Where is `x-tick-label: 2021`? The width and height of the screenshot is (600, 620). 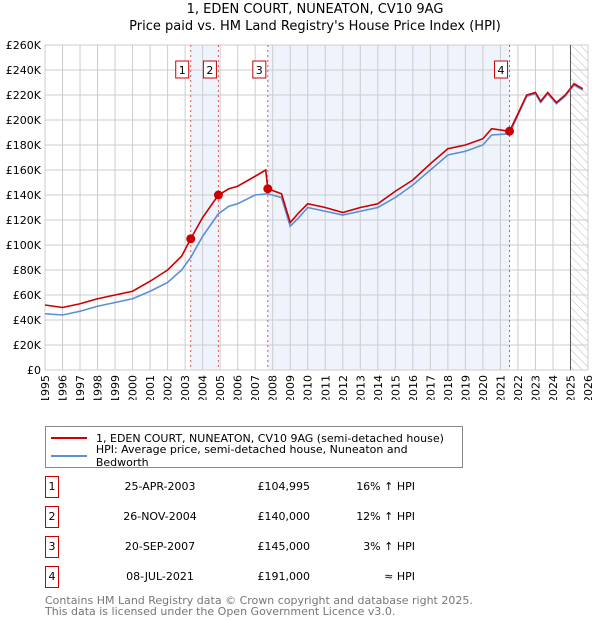
x-tick-label: 2021 is located at coordinates (500, 387).